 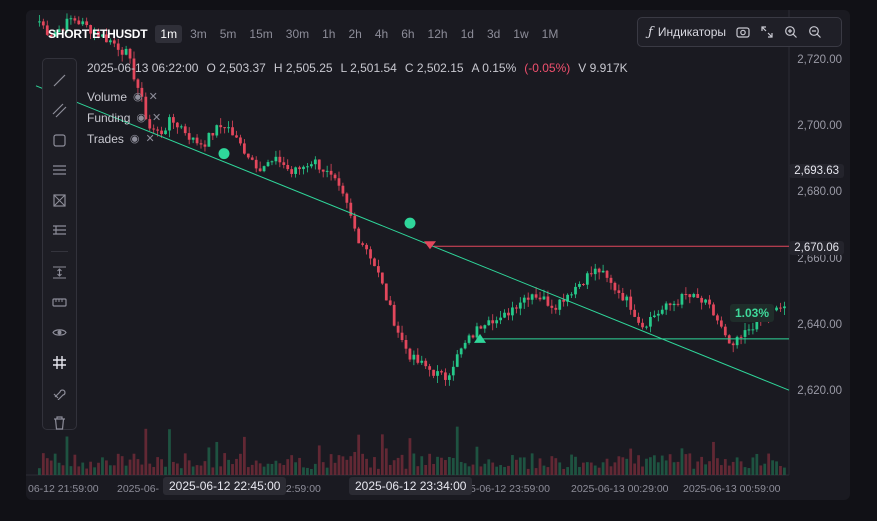 I want to click on trendline-tool-icon, so click(x=59, y=80).